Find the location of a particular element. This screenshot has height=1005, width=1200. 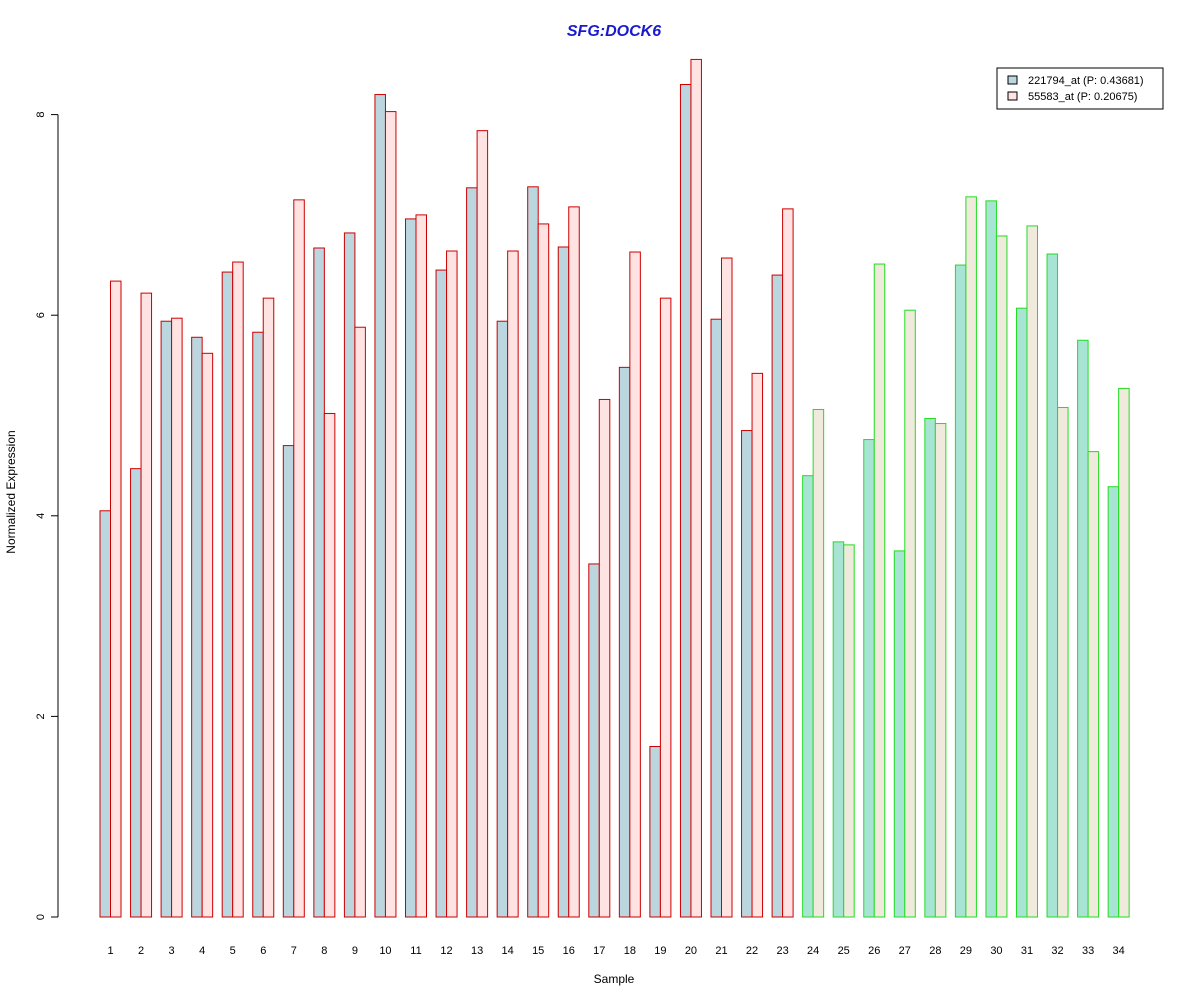

x-tick-label: 18 is located at coordinates (630, 951).